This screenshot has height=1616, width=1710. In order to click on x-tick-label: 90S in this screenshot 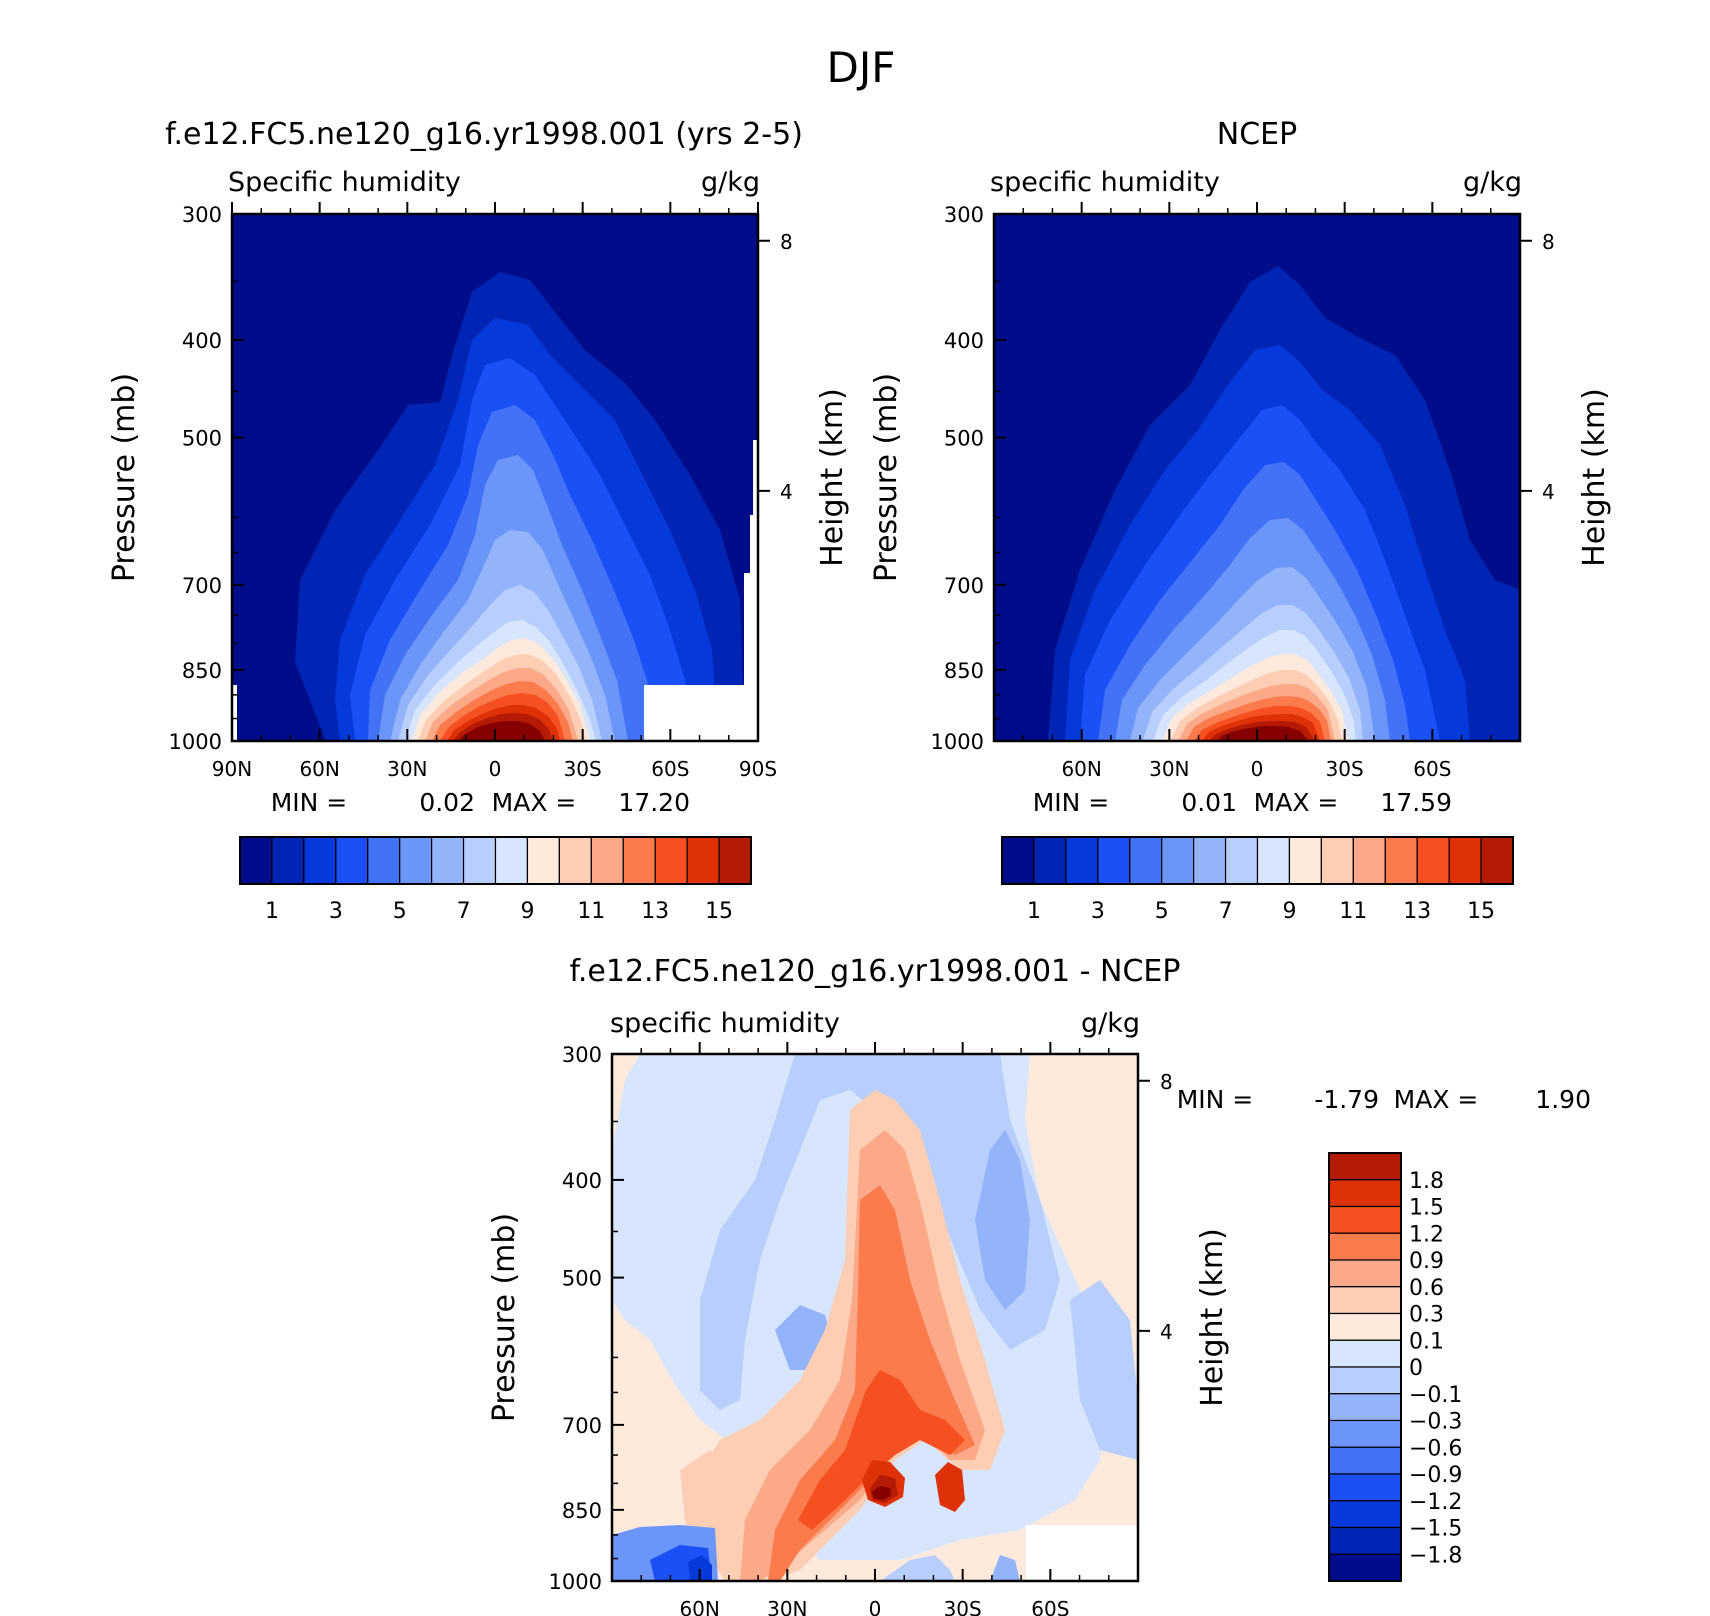, I will do `click(758, 769)`.